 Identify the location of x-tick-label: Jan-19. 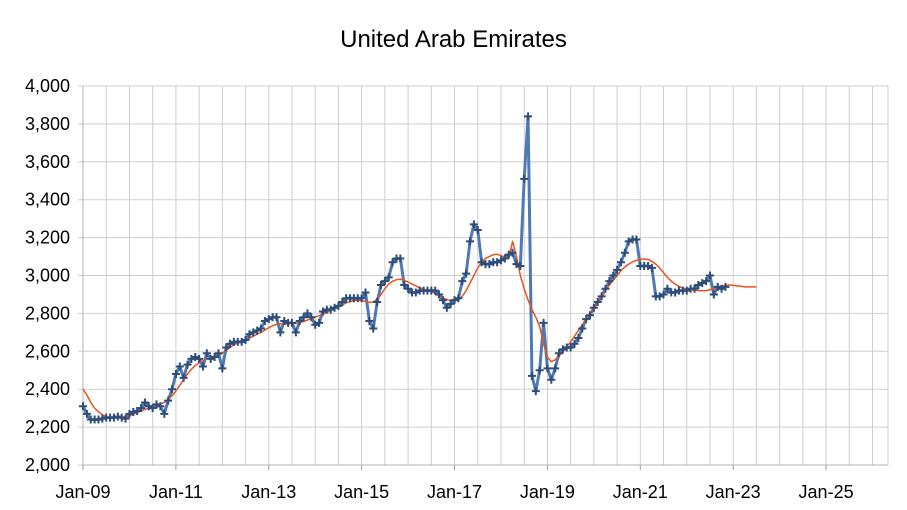
(547, 492).